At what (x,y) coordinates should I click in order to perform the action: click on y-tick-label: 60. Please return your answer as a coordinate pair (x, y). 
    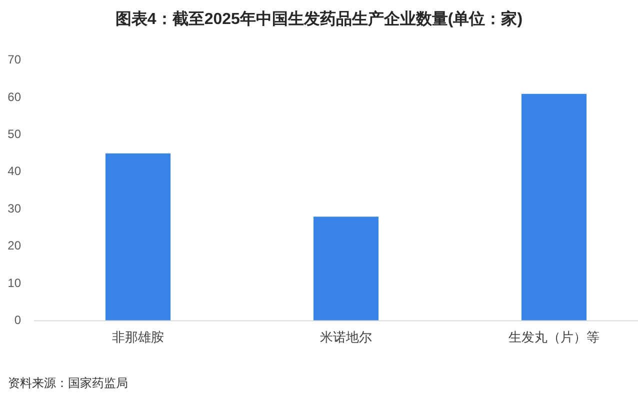
    Looking at the image, I should click on (14, 97).